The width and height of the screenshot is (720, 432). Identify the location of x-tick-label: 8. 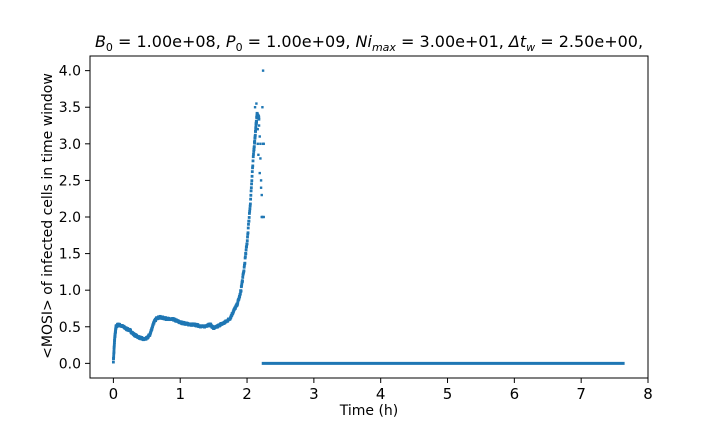
(648, 394).